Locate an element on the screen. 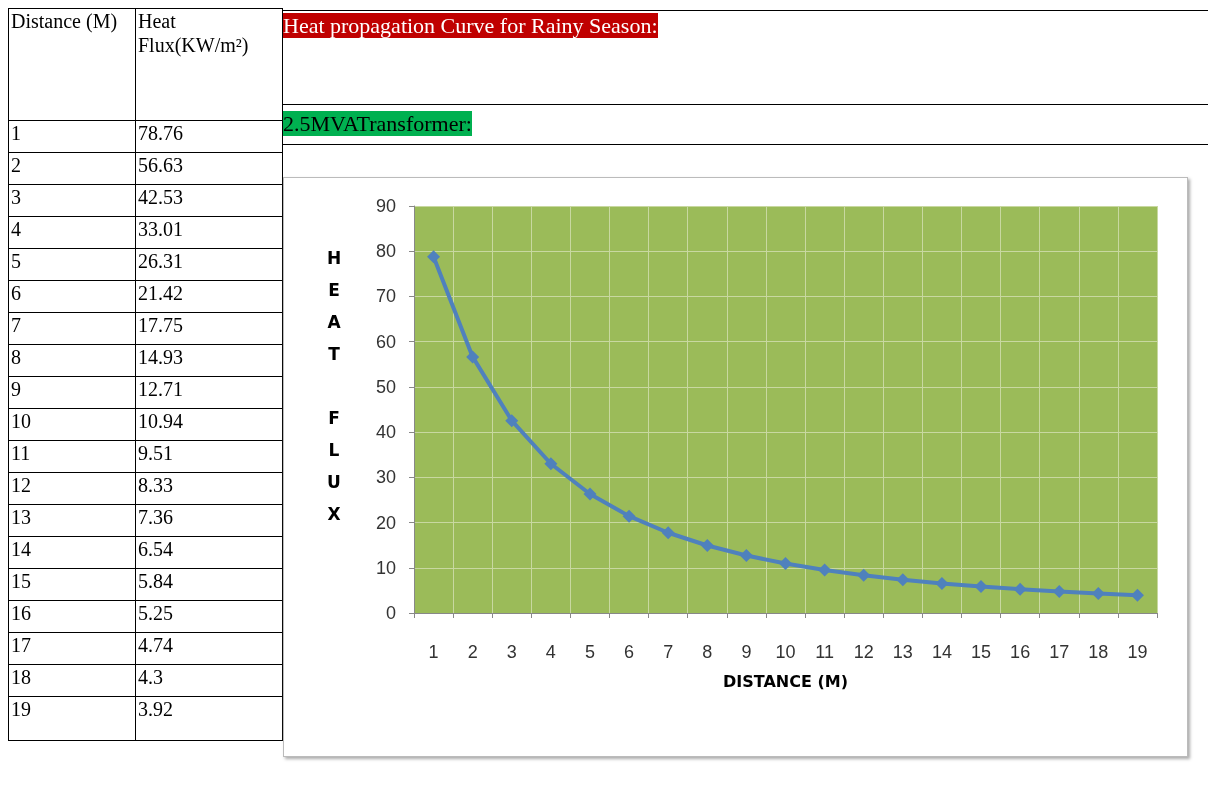  x-tick-label: 8 is located at coordinates (707, 652).